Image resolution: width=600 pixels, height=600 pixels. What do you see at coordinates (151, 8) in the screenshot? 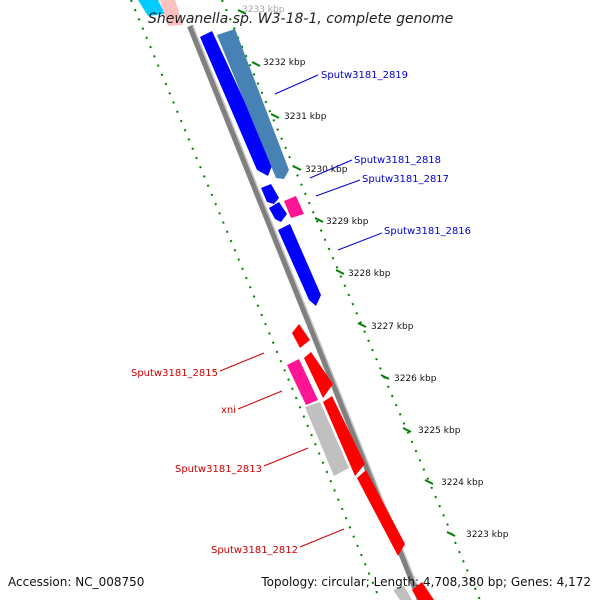
I see `partial-feature-cyan` at bounding box center [151, 8].